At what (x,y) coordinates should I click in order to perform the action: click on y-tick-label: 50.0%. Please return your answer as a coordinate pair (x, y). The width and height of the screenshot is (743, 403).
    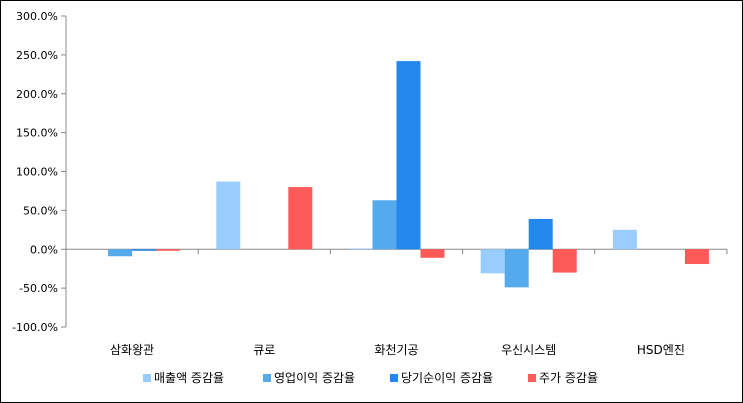
    Looking at the image, I should click on (40, 210).